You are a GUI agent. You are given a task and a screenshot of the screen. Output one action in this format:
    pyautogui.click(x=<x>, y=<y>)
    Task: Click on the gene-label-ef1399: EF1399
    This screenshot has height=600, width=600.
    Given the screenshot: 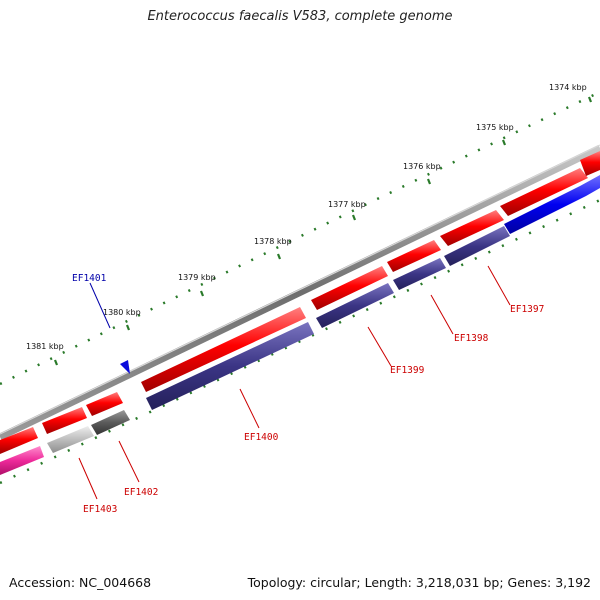 What is the action you would take?
    pyautogui.click(x=407, y=370)
    